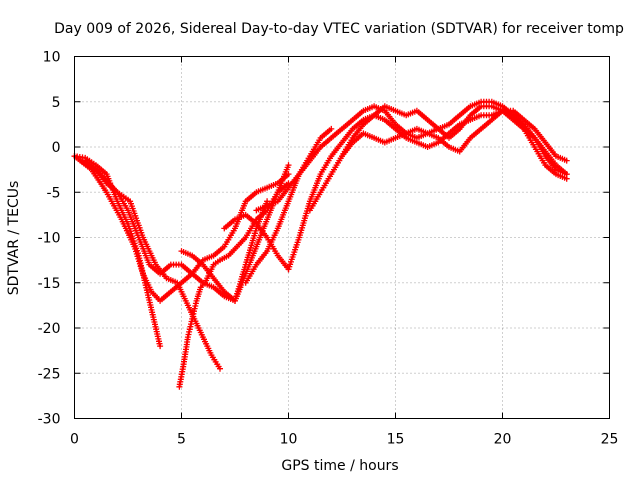 The image size is (640, 480). I want to click on x-tick-label: 0, so click(74, 440).